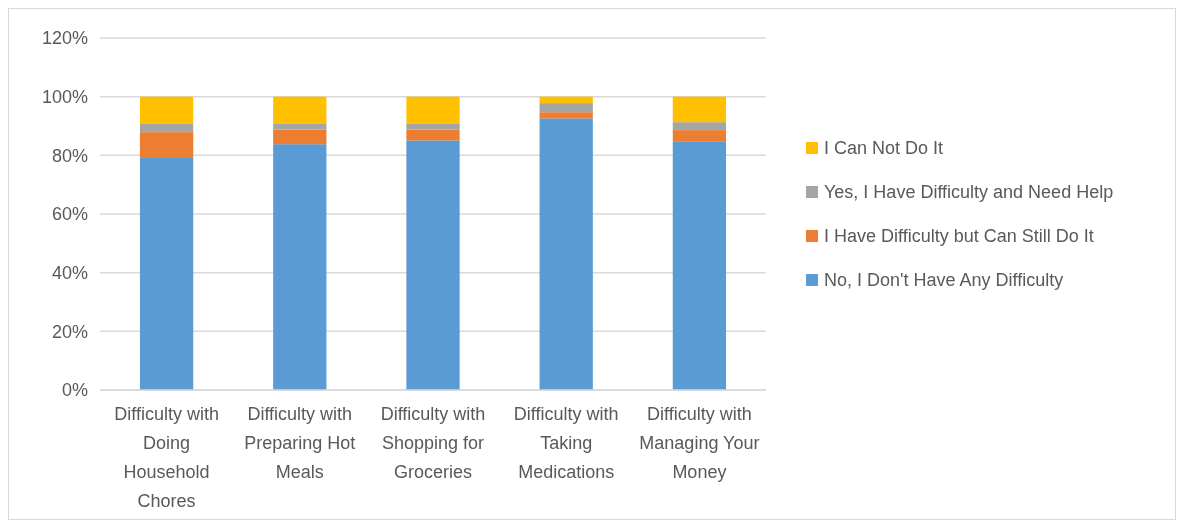 The image size is (1184, 528). I want to click on x-tick-label: Difficulty with Doing Household Chores, so click(166, 457).